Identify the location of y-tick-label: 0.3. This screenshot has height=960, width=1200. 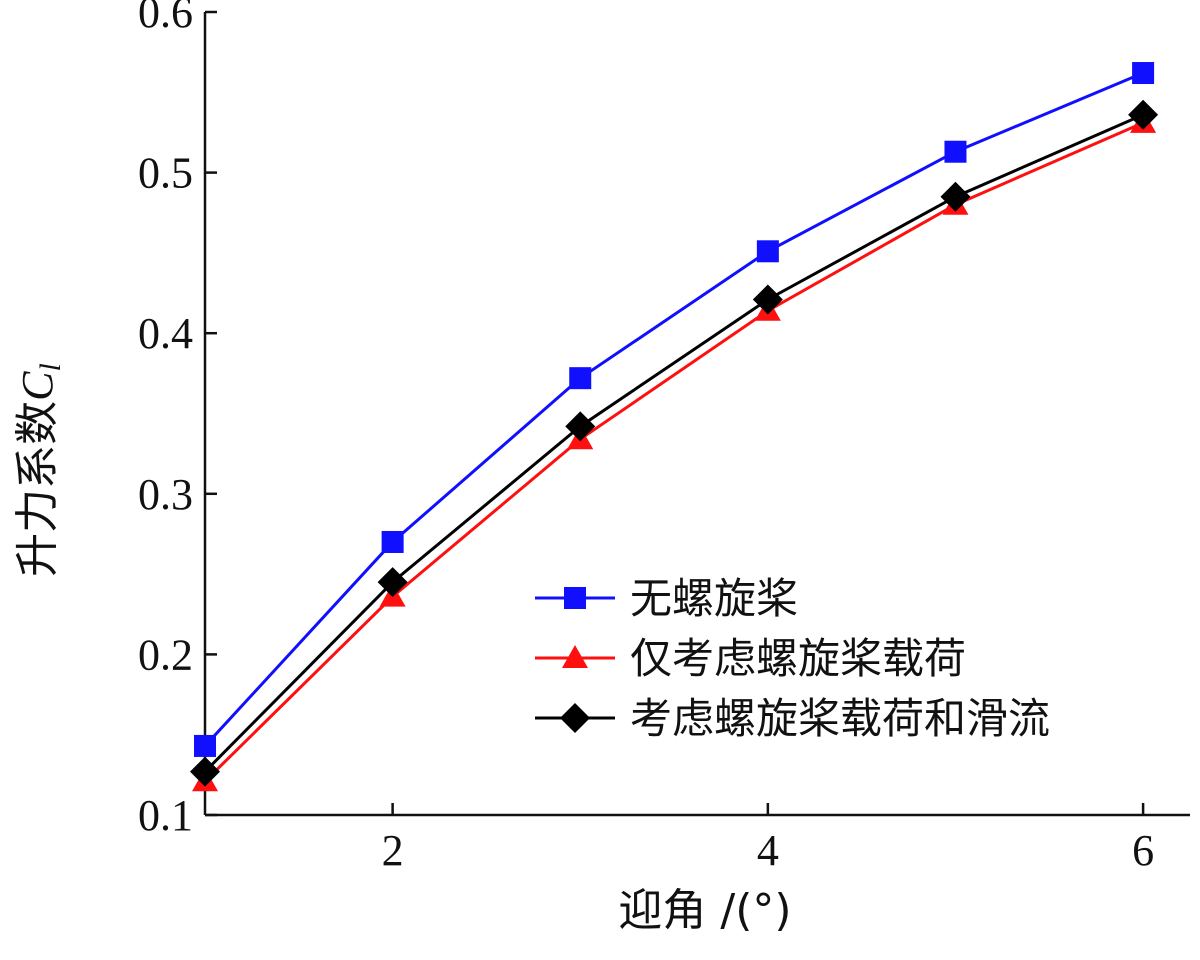
(165, 494).